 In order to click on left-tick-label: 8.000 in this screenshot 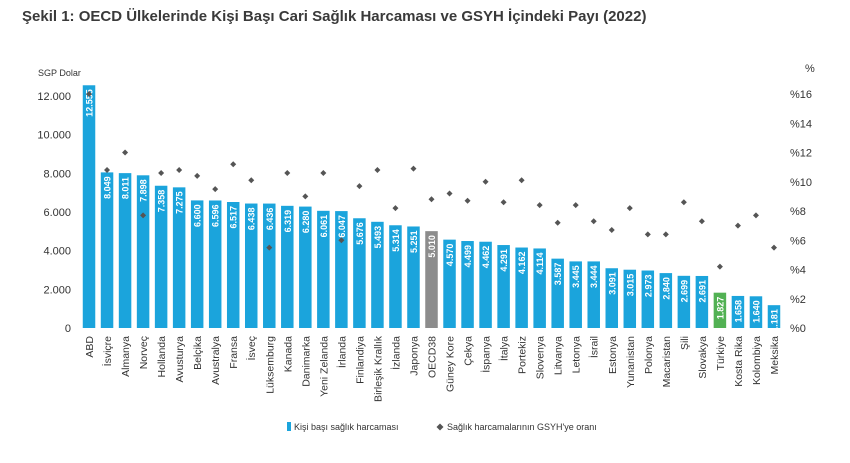, I will do `click(57, 174)`.